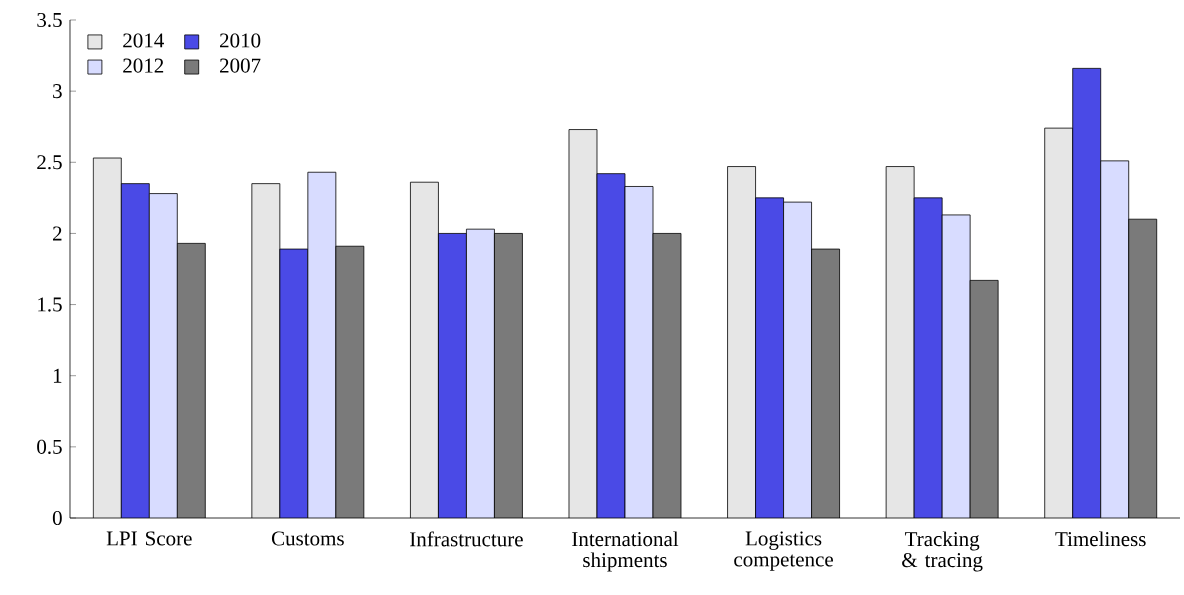  What do you see at coordinates (783, 551) in the screenshot?
I see `x-tick-label: Logistics competence` at bounding box center [783, 551].